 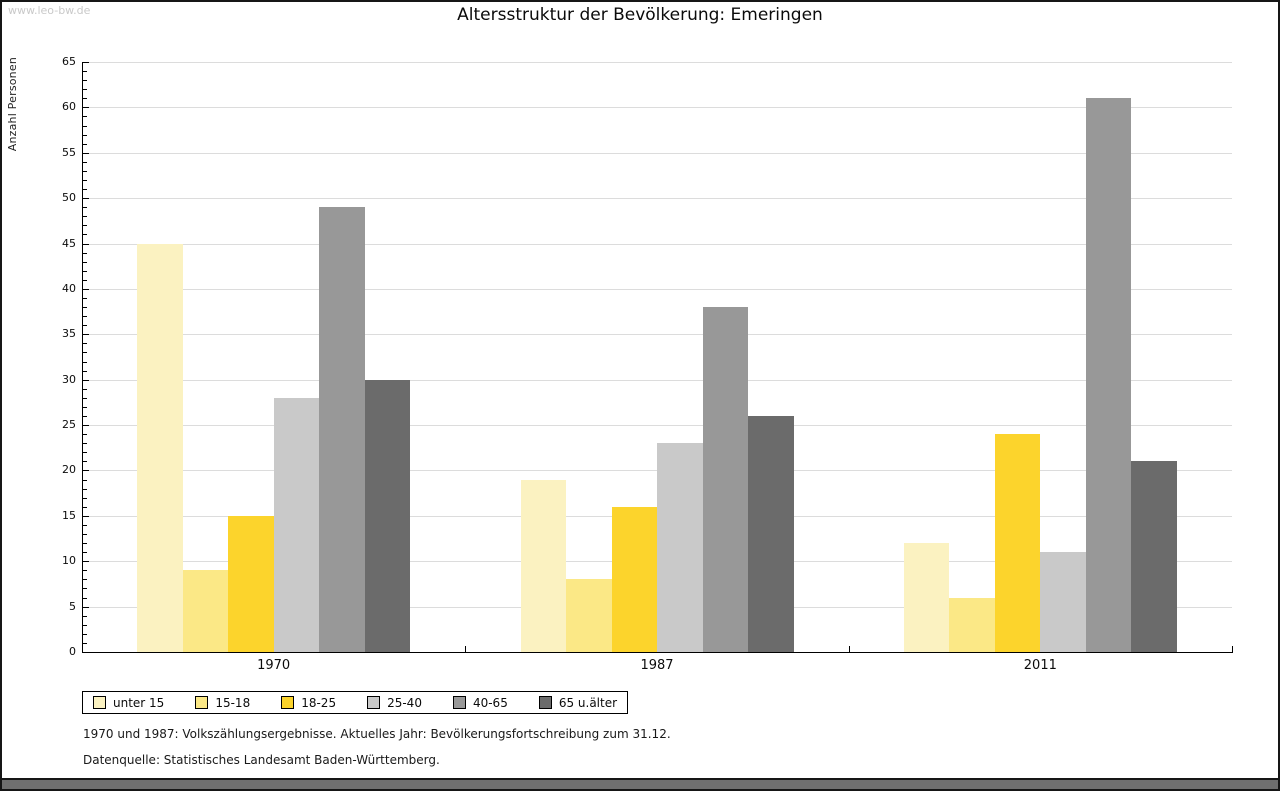 What do you see at coordinates (69, 152) in the screenshot?
I see `y-axis-tick-label: 55` at bounding box center [69, 152].